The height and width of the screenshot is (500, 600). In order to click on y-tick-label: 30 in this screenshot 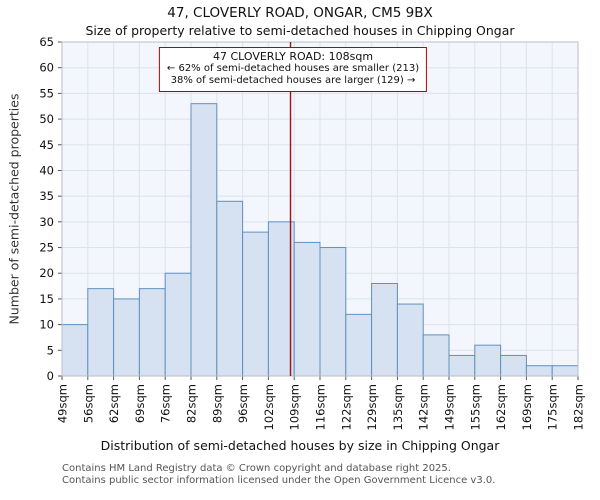, I will do `click(46, 222)`.